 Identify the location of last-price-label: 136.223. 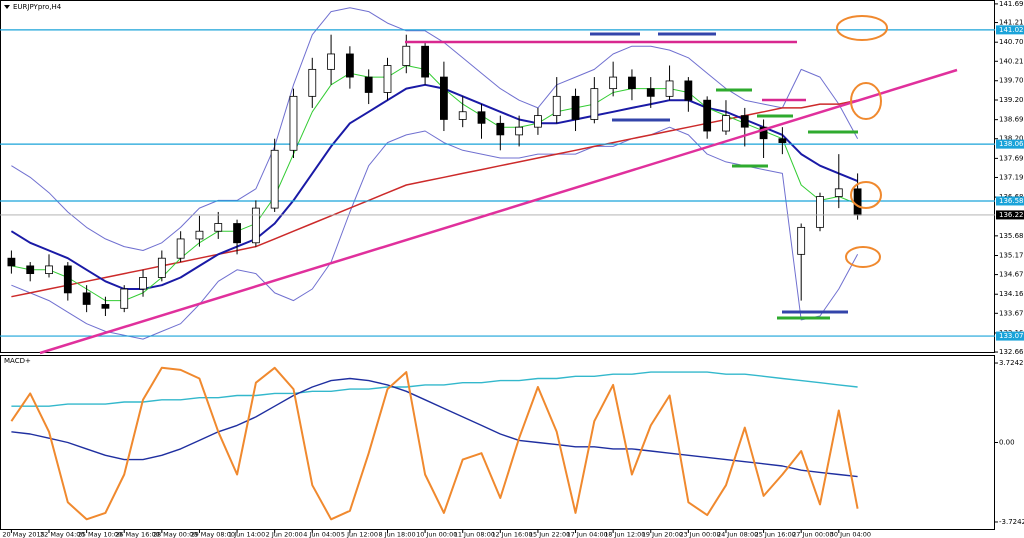
(1011, 215).